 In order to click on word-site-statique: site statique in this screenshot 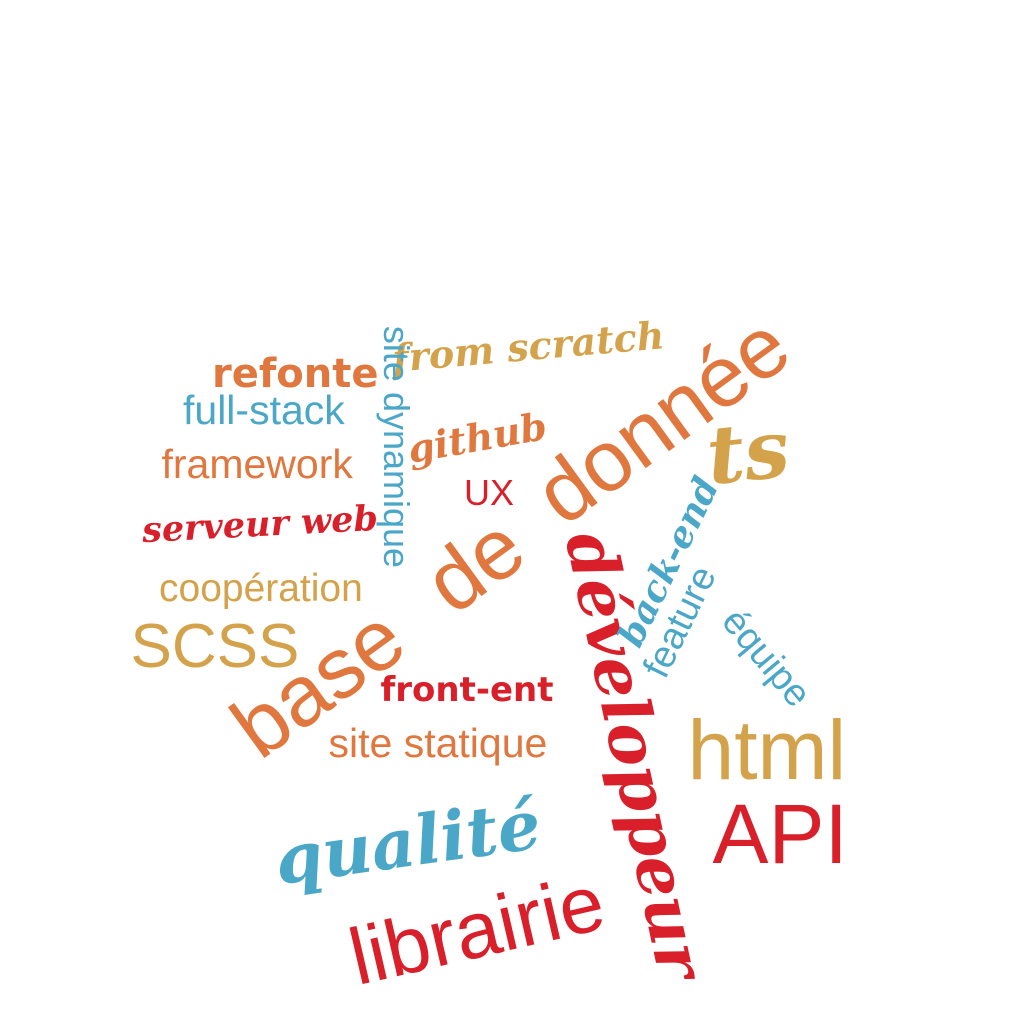, I will do `click(438, 742)`.